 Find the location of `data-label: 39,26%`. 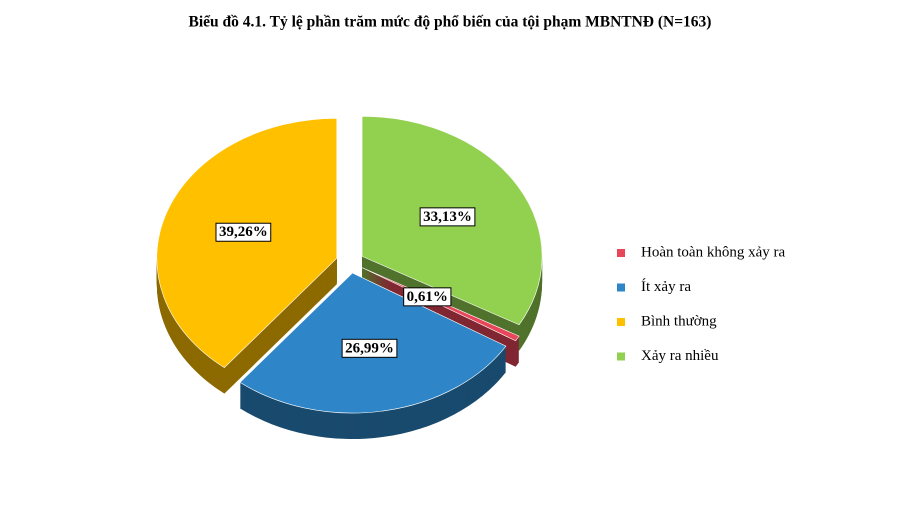

data-label: 39,26% is located at coordinates (243, 232).